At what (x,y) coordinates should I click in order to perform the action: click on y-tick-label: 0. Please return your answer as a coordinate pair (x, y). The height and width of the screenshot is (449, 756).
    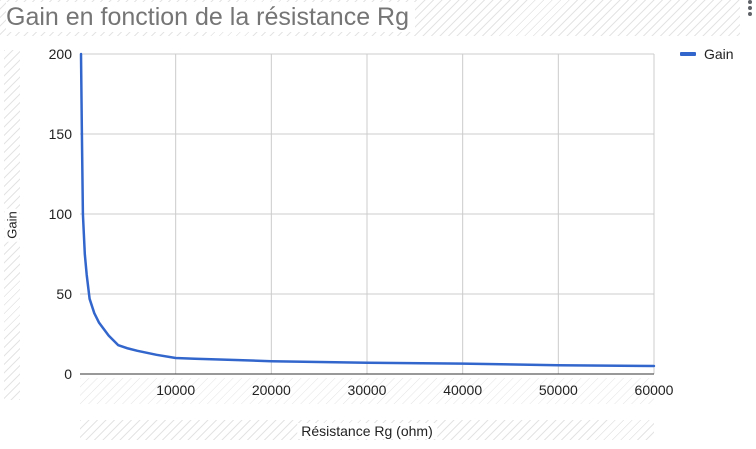
    Looking at the image, I should click on (68, 374).